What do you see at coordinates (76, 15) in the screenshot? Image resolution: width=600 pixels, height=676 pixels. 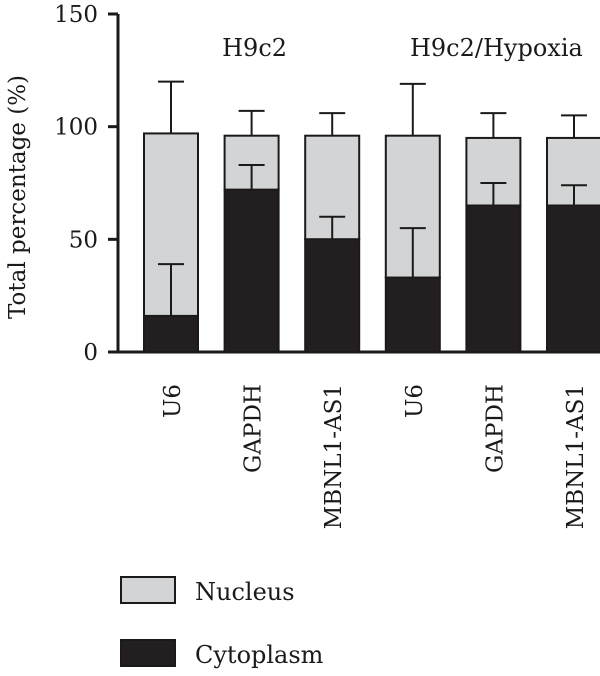 I see `y-tick-label: 150` at bounding box center [76, 15].